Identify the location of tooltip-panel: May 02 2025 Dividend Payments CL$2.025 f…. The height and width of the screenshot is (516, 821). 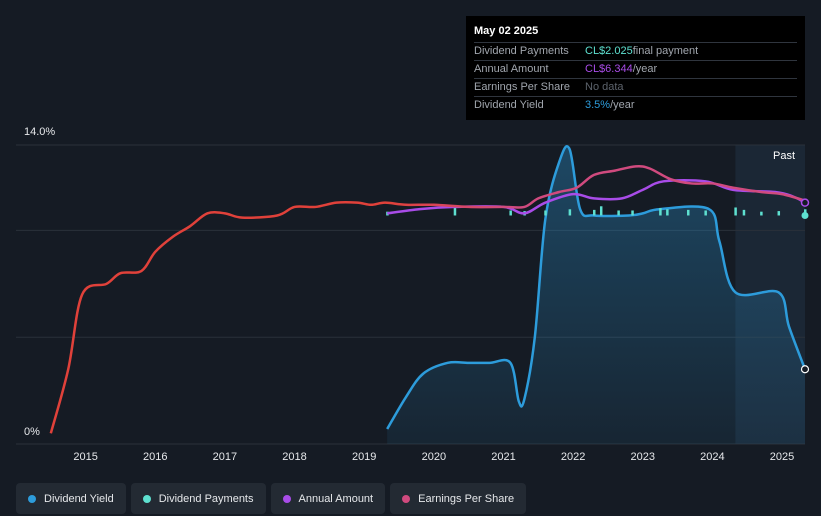
(635, 68).